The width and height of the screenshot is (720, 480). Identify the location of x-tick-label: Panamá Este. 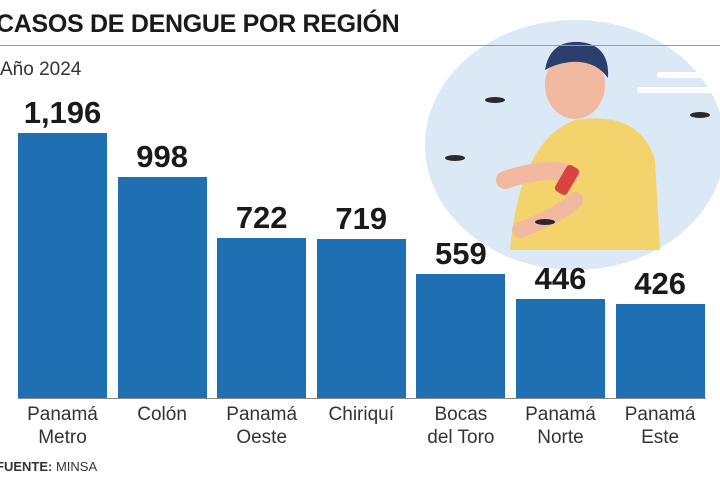
(660, 426).